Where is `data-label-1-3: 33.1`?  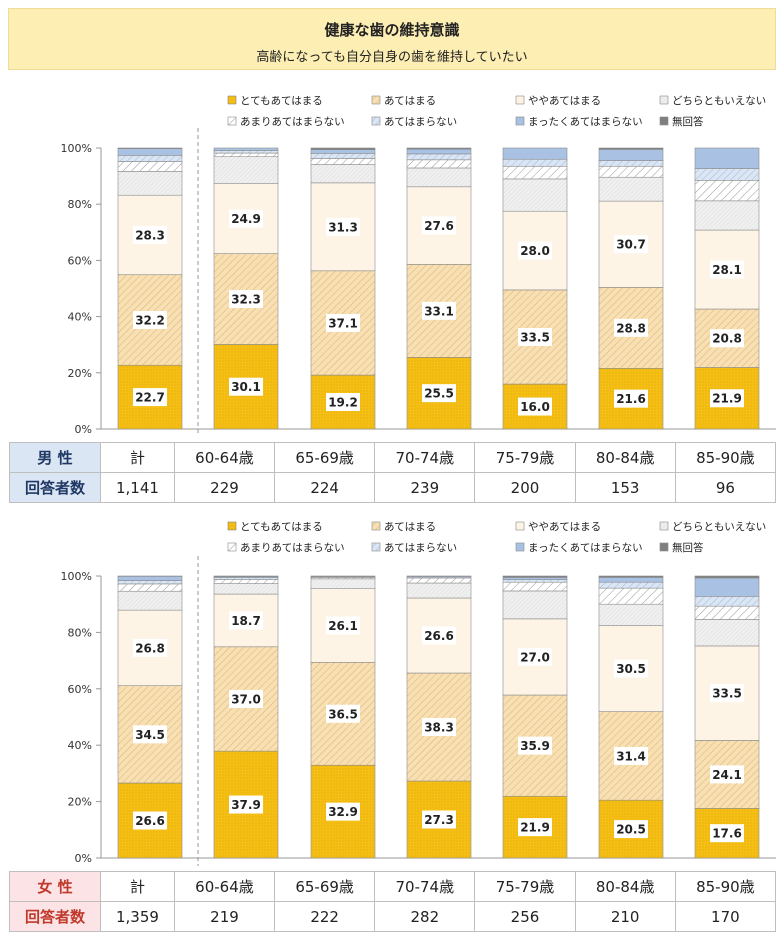 data-label-1-3: 33.1 is located at coordinates (439, 311).